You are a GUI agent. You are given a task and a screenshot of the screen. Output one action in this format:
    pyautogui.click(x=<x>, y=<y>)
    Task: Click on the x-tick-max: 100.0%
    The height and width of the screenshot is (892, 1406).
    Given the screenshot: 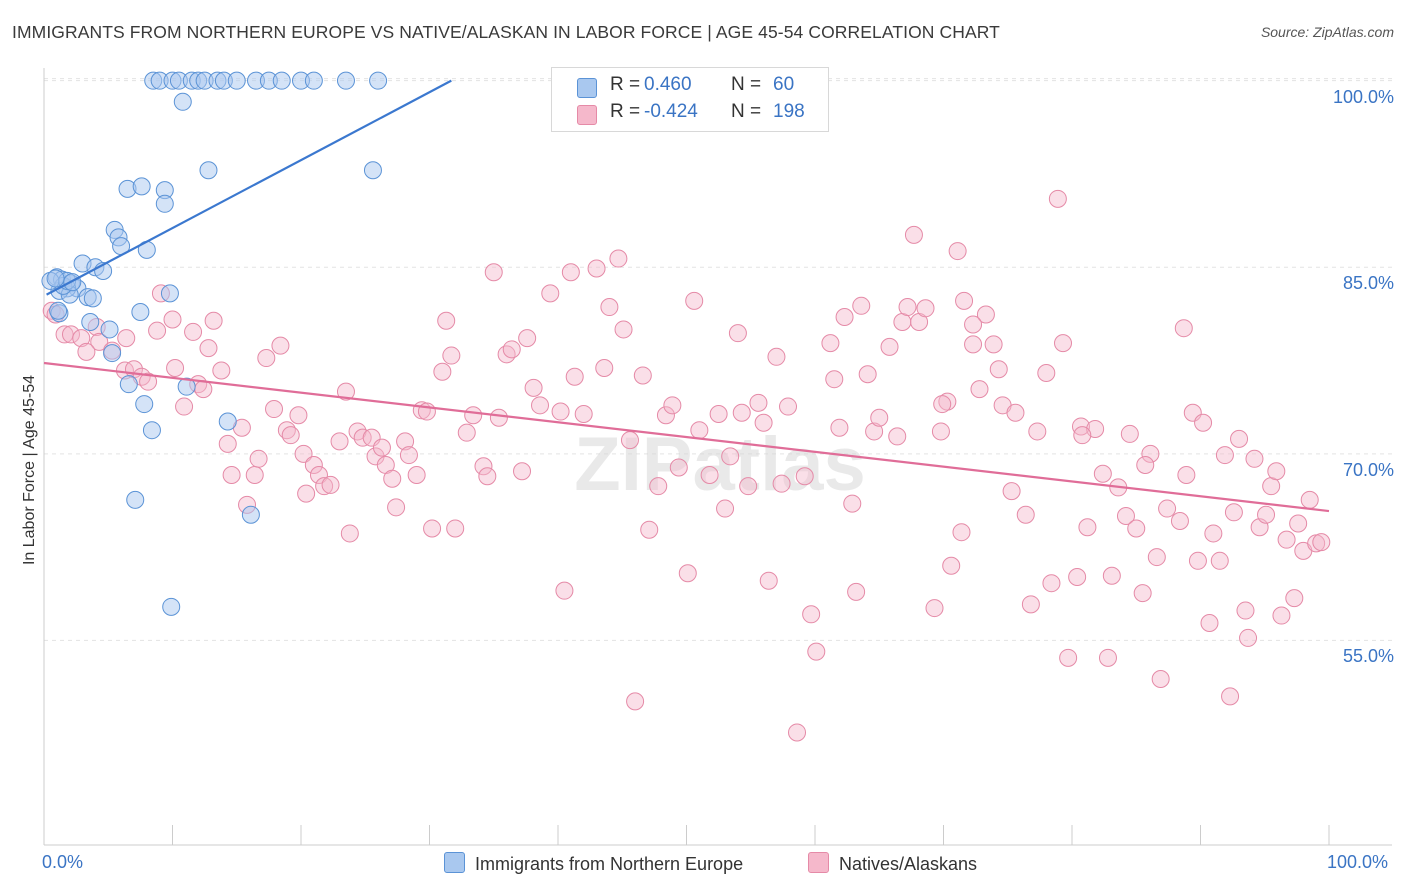 What is the action you would take?
    pyautogui.click(x=1358, y=862)
    